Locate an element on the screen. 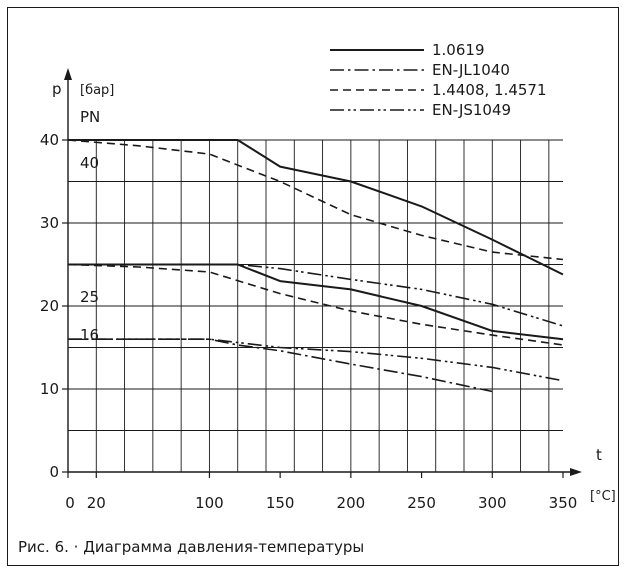 This screenshot has height=573, width=627. x-axis-symbol: t is located at coordinates (599, 455).